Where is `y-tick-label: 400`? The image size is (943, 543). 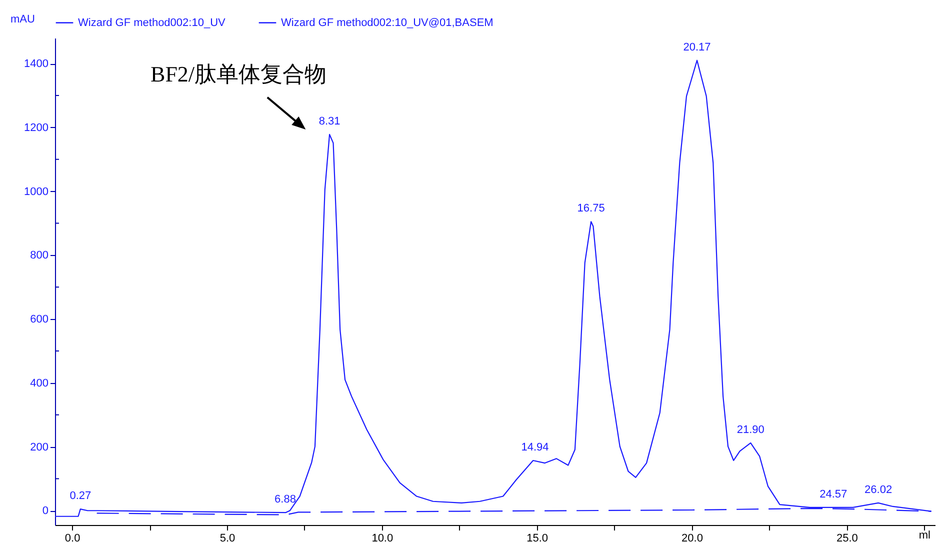 y-tick-label: 400 is located at coordinates (39, 383).